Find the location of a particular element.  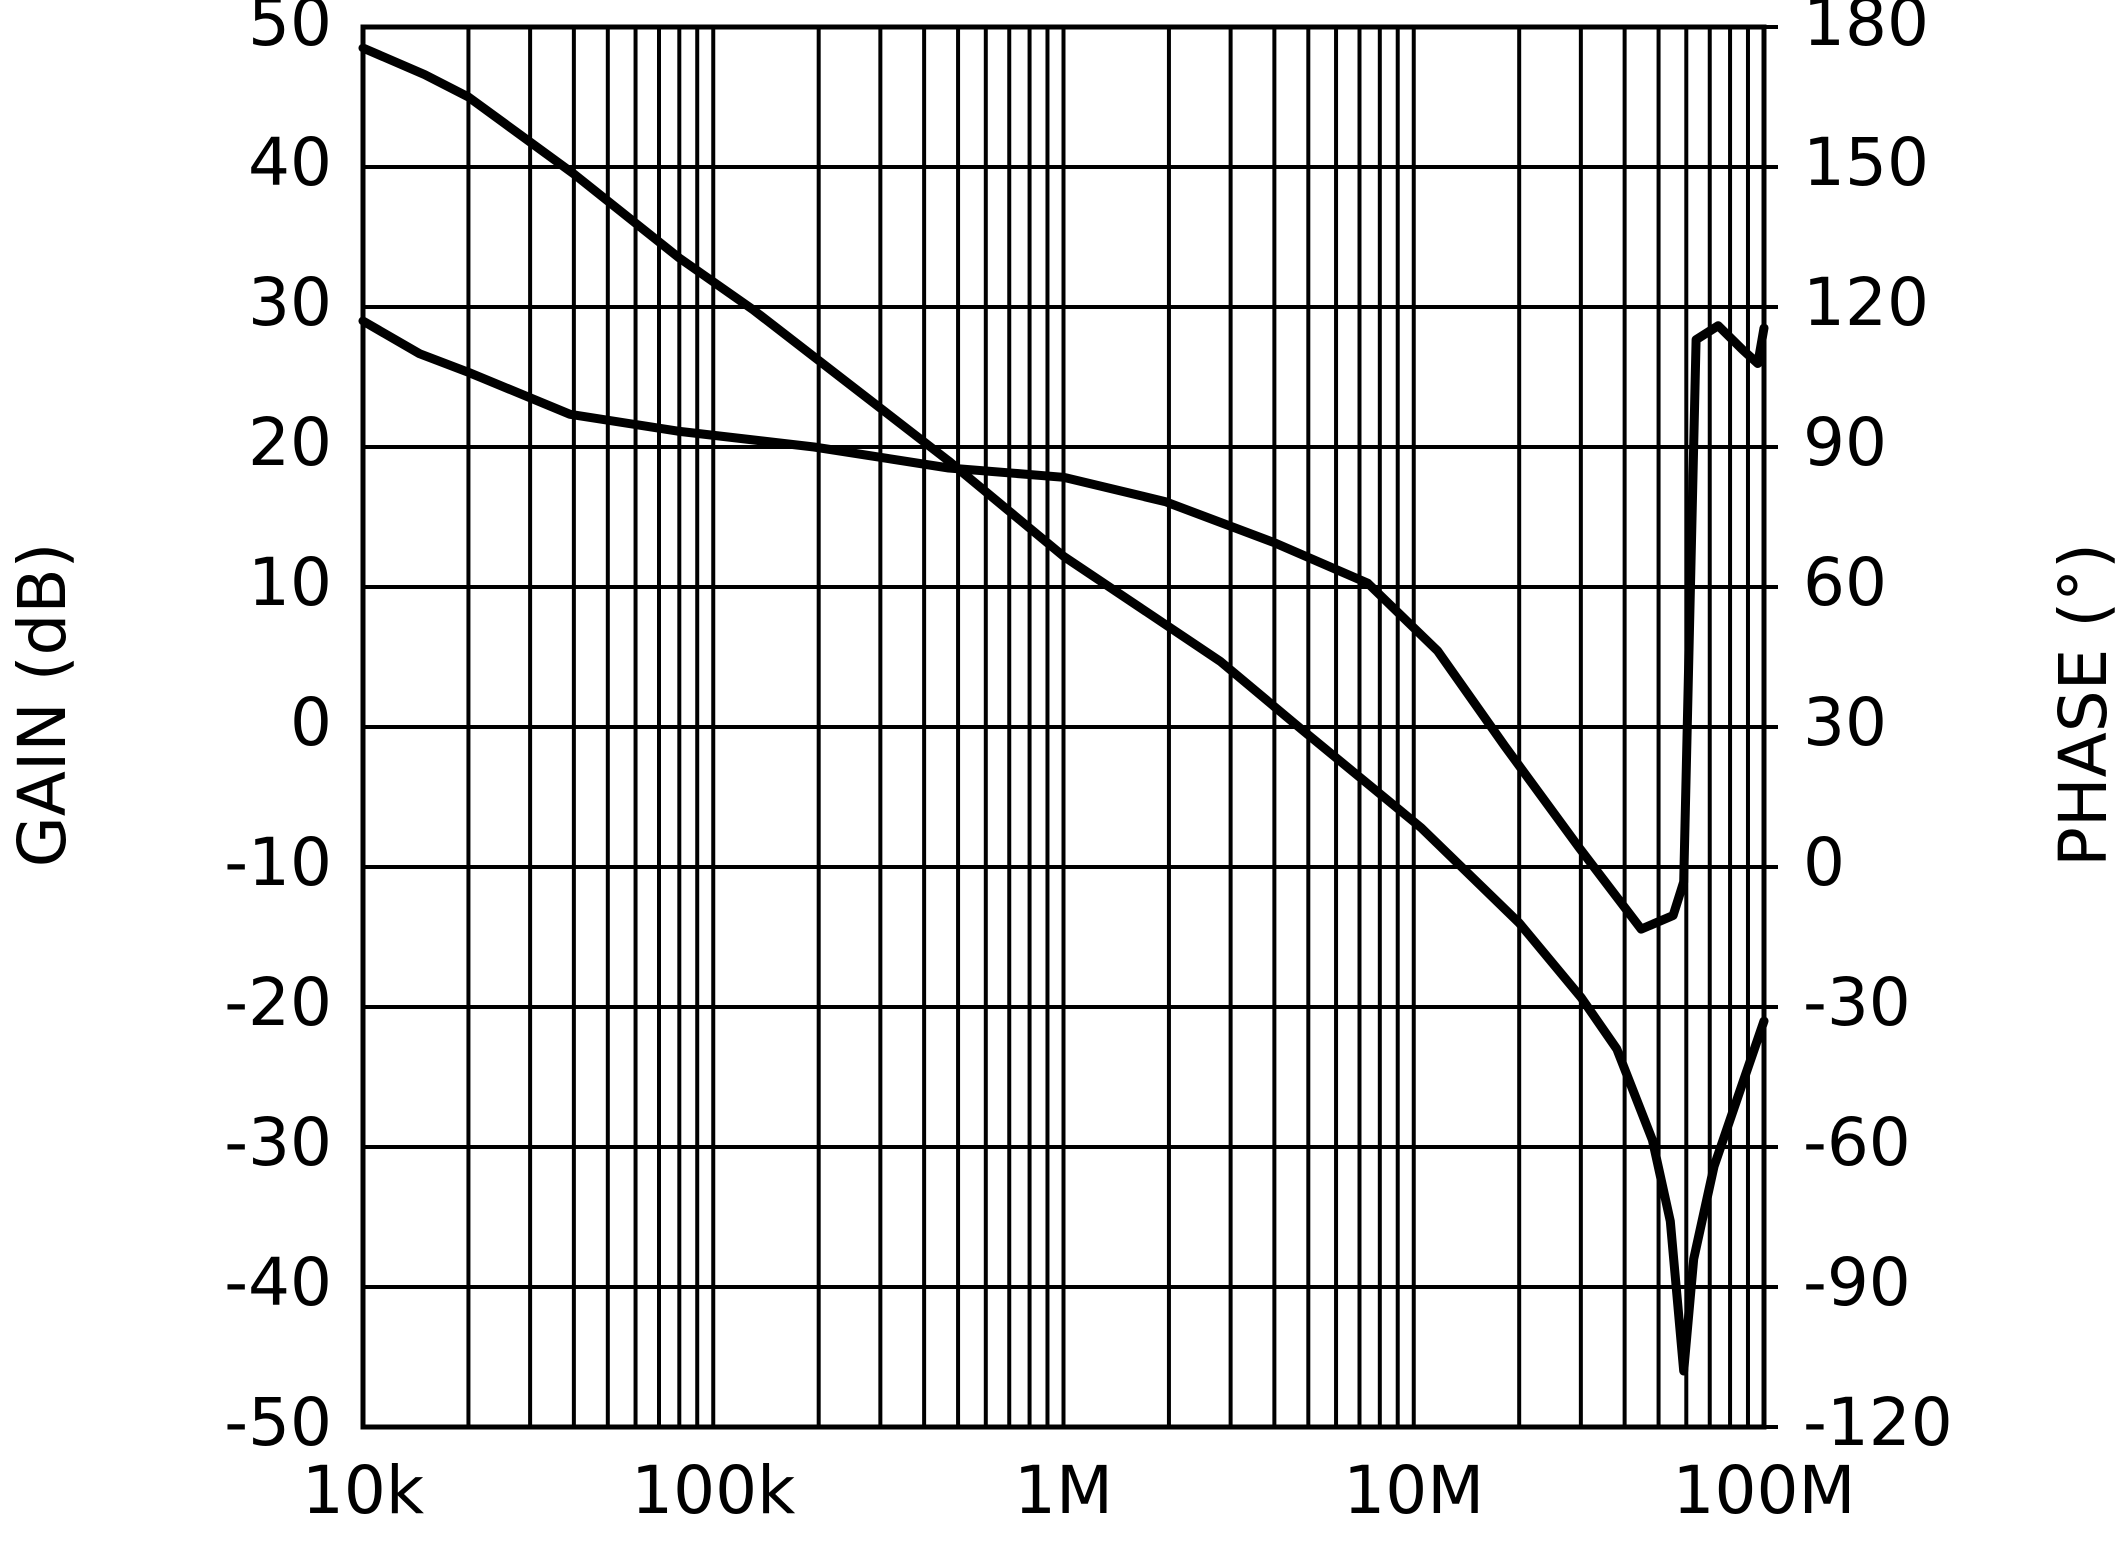

y-tick-label: -50 is located at coordinates (278, 1422).